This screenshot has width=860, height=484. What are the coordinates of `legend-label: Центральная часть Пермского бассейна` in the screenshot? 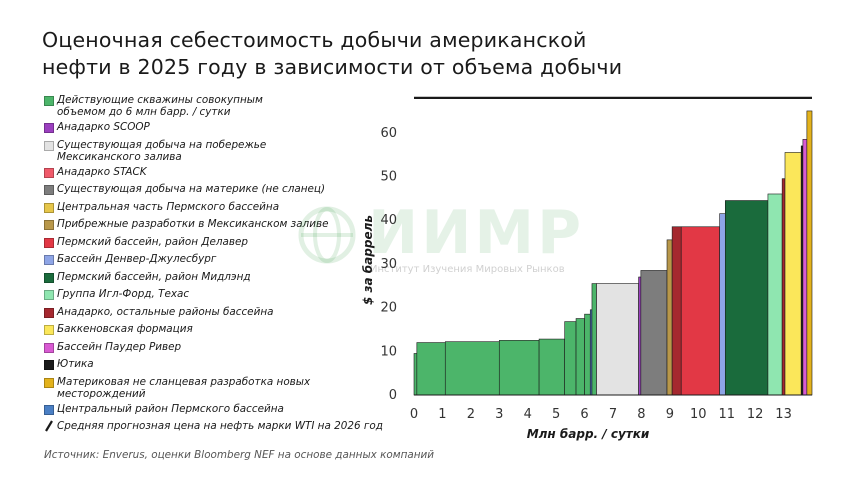 It's located at (168, 207).